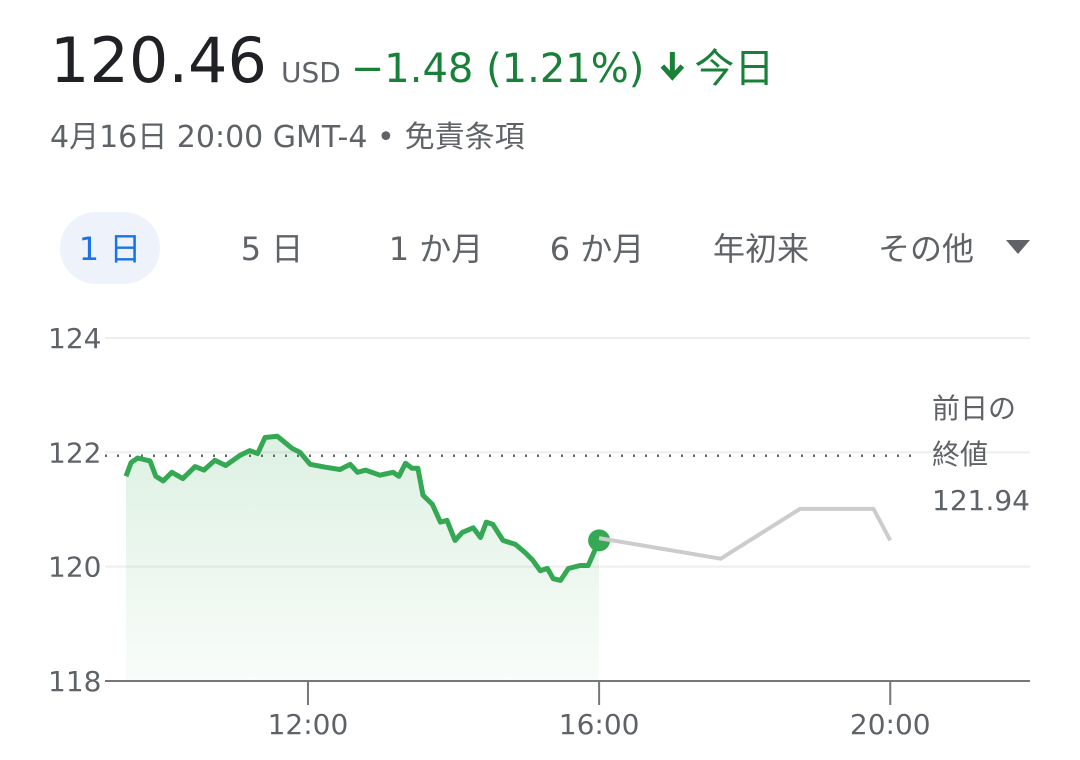 Image resolution: width=1080 pixels, height=760 pixels. Describe the element at coordinates (74, 681) in the screenshot. I see `y-tick-label: 118` at that location.